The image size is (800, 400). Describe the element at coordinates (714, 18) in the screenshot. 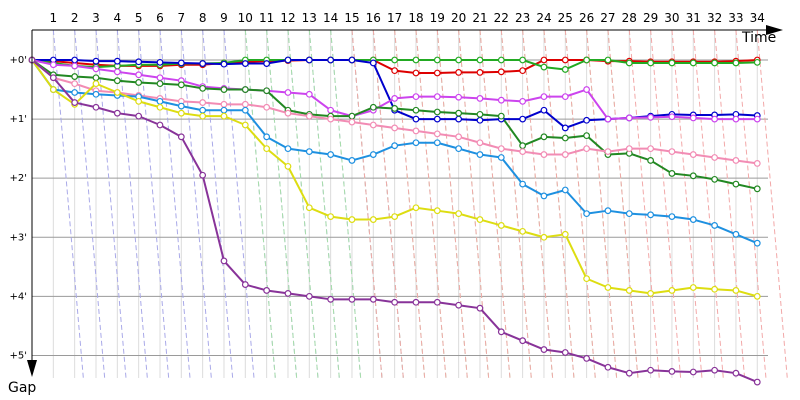

I see `lap-tick-label: 32` at that location.